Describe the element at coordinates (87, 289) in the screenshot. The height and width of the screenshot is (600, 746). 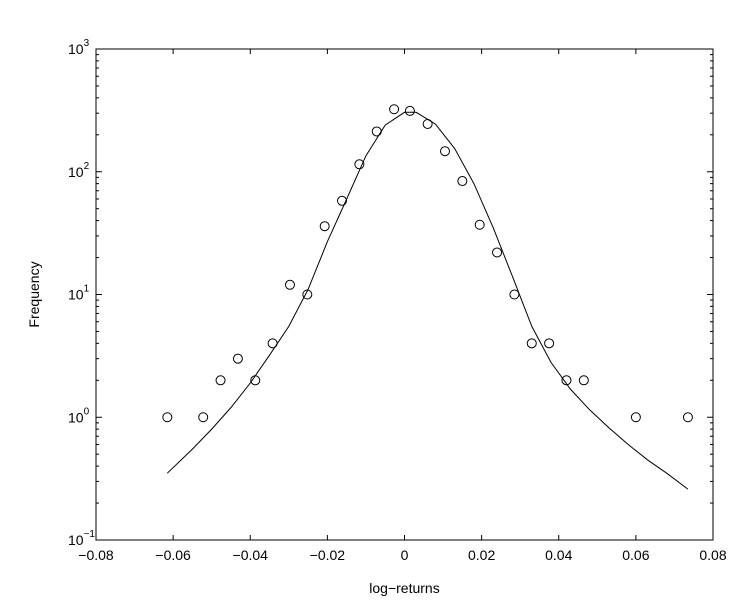
I see `y-tick-exponent: 1` at that location.